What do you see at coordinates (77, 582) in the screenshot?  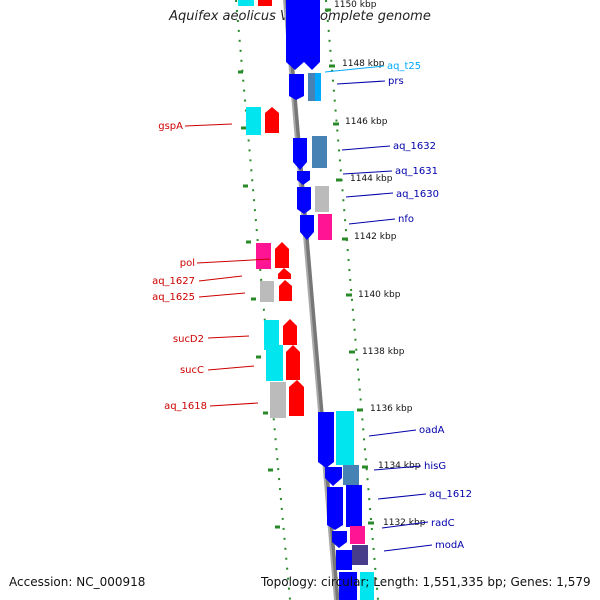 I see `accession-text: Accession: NC_000918` at bounding box center [77, 582].